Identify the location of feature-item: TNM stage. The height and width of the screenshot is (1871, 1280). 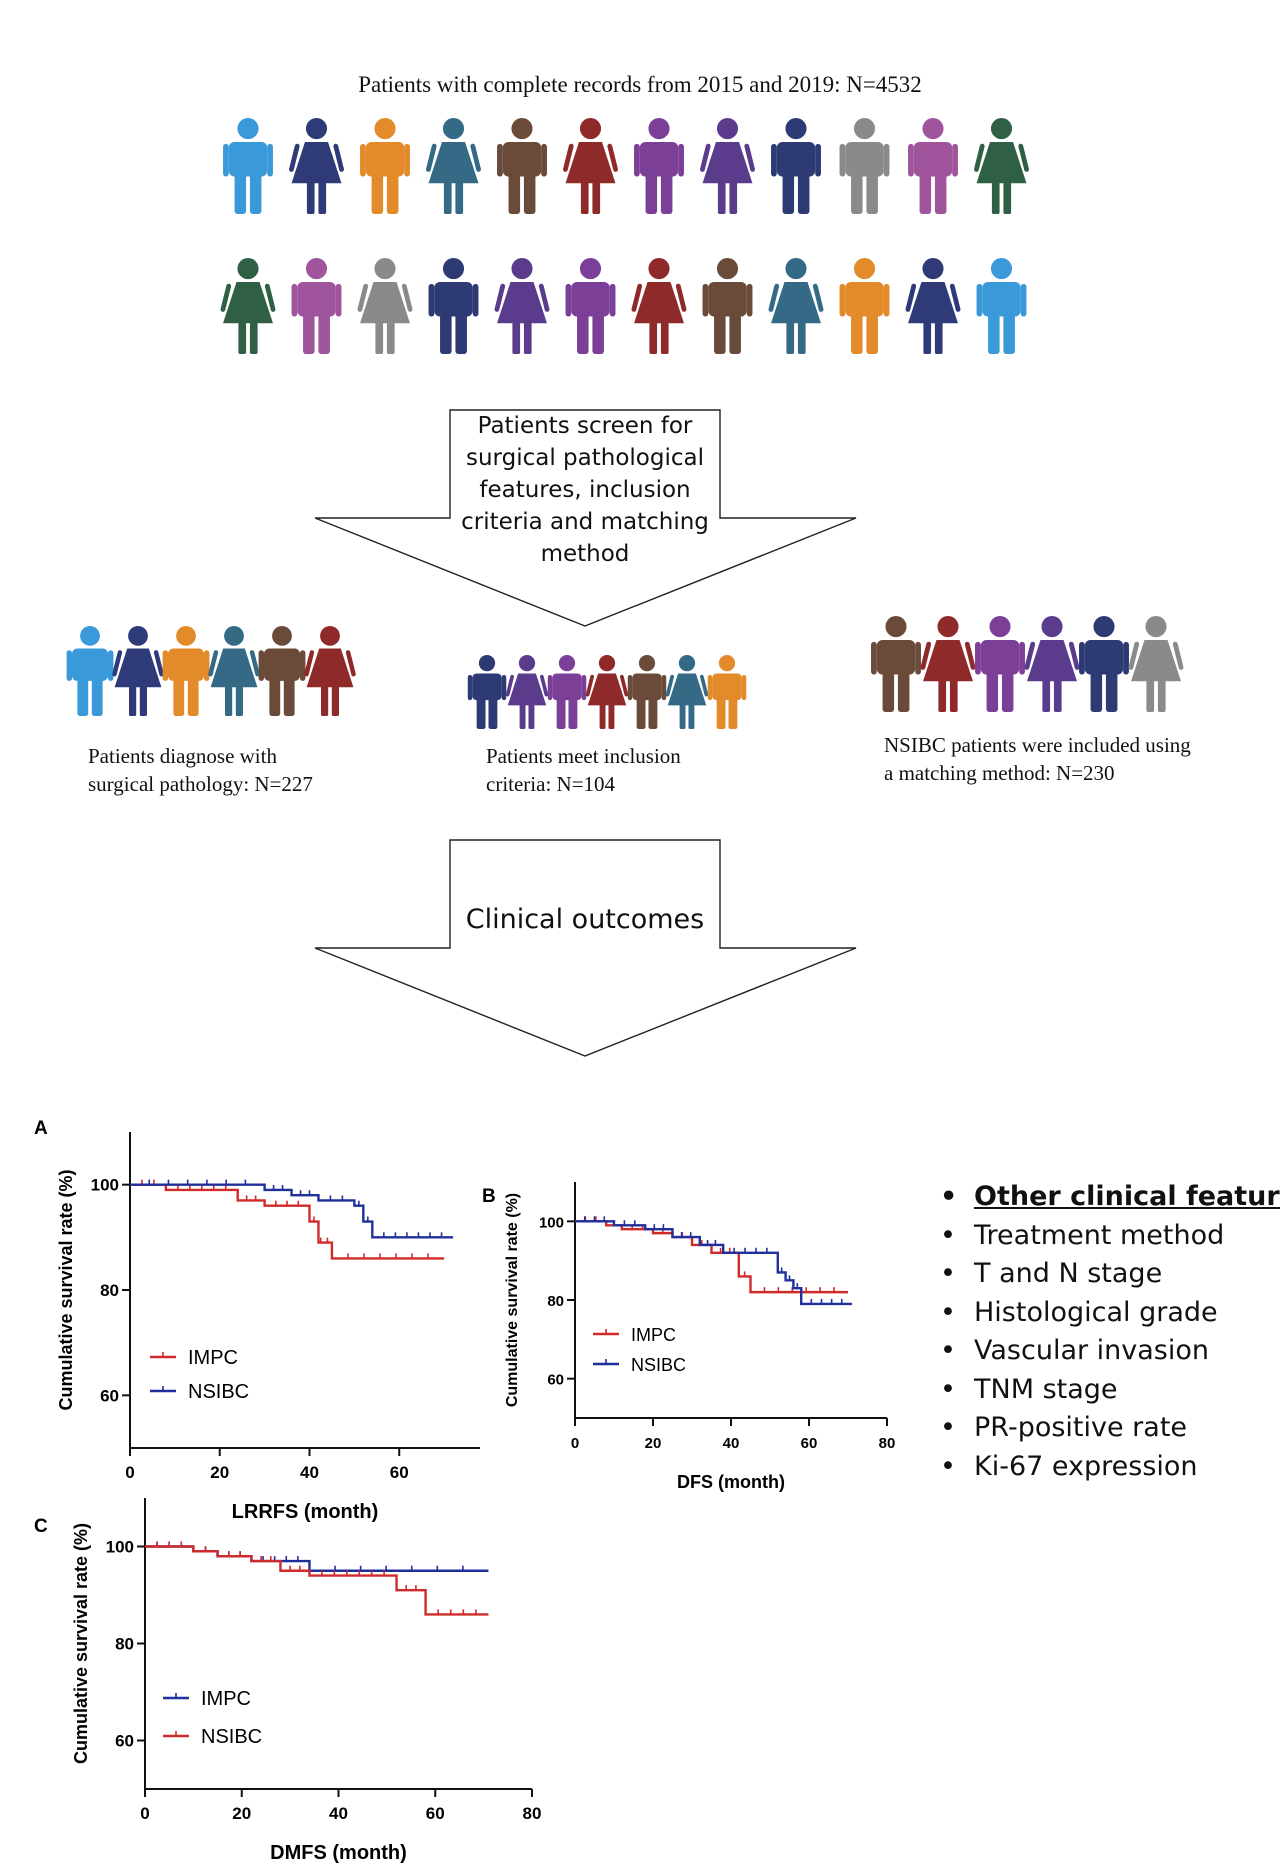
(1110, 1390).